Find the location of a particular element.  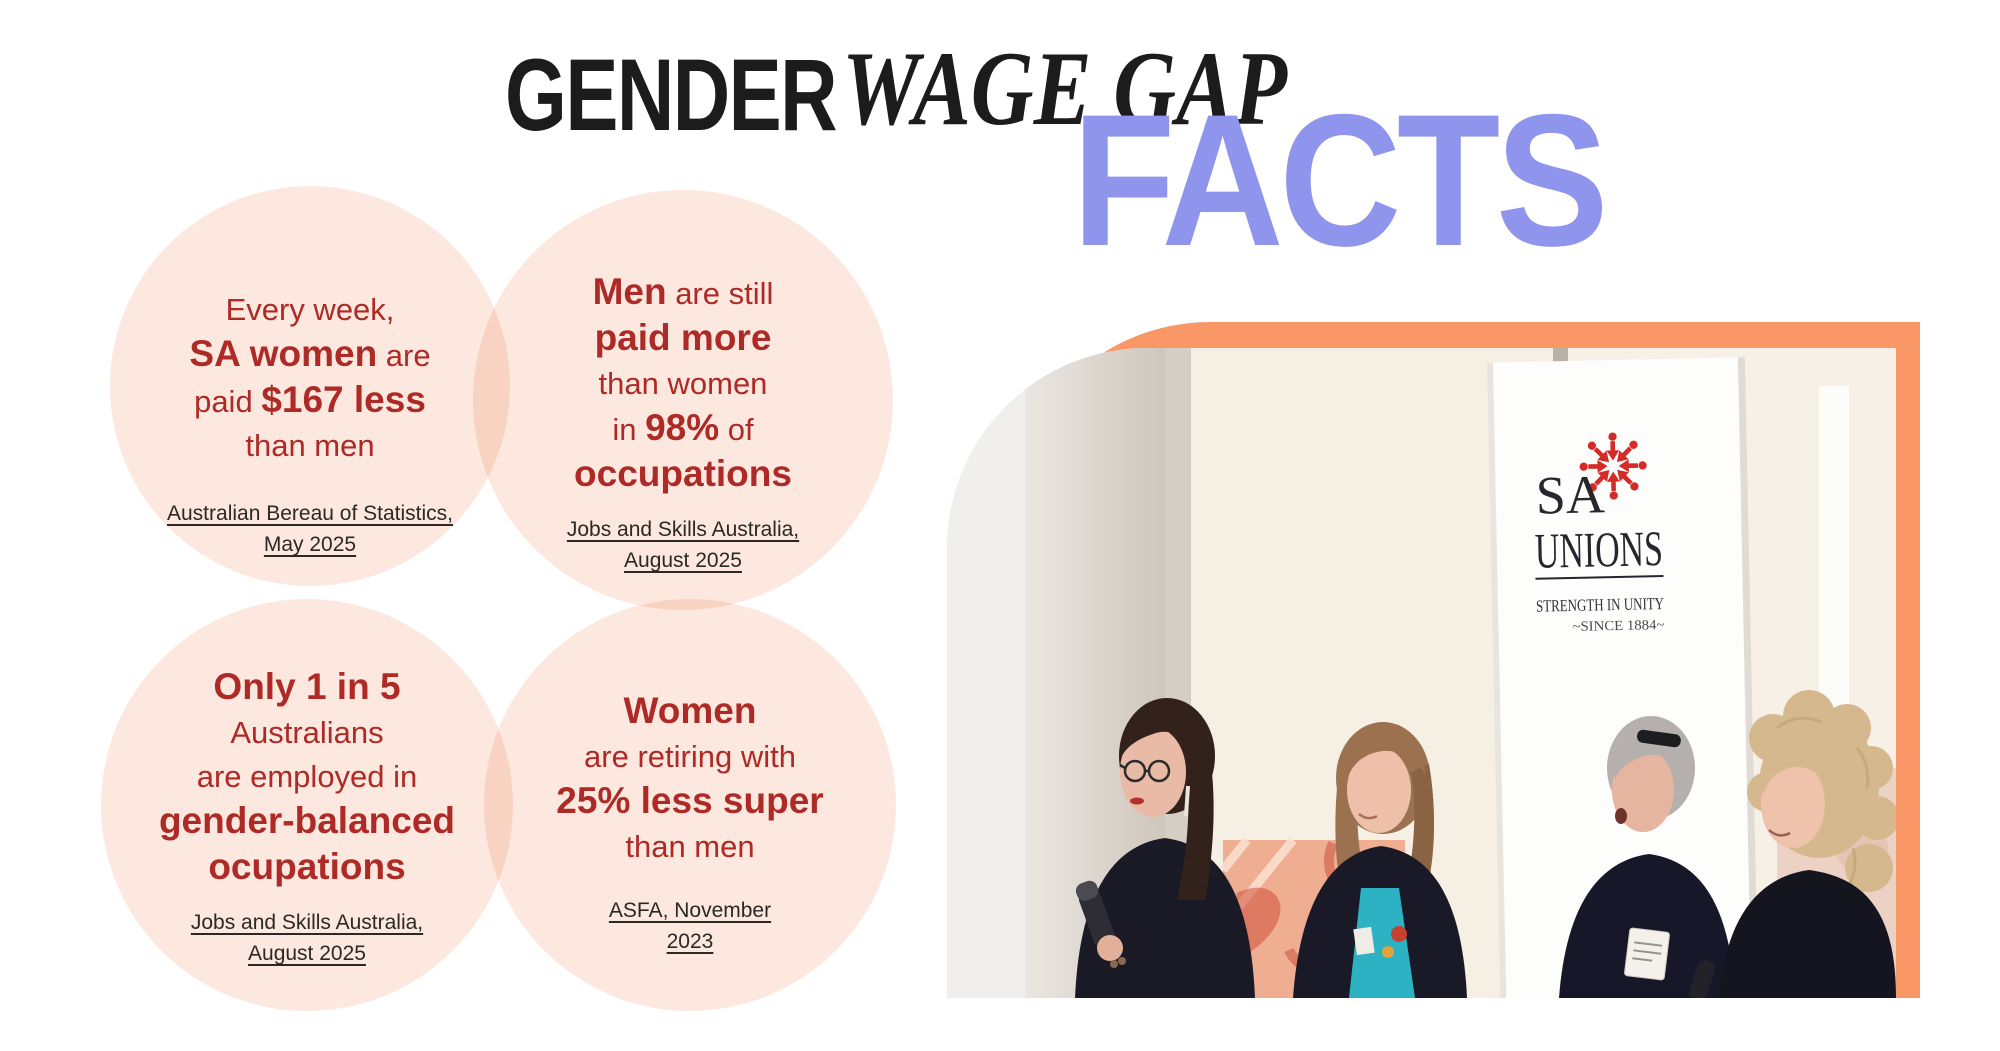

glasses is located at coordinates (1145, 771).